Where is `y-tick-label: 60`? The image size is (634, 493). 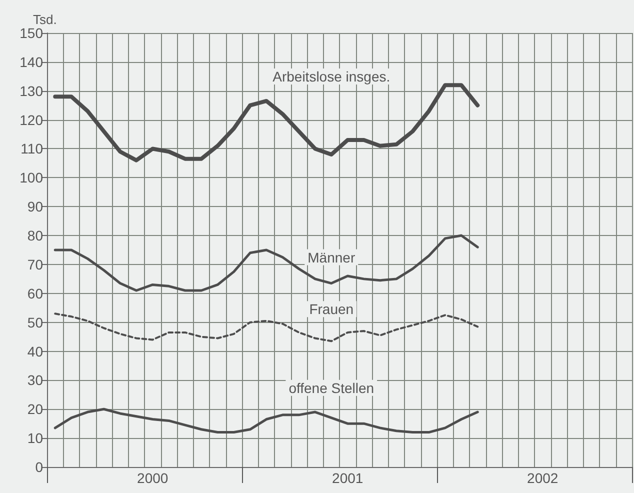 y-tick-label: 60 is located at coordinates (35, 293).